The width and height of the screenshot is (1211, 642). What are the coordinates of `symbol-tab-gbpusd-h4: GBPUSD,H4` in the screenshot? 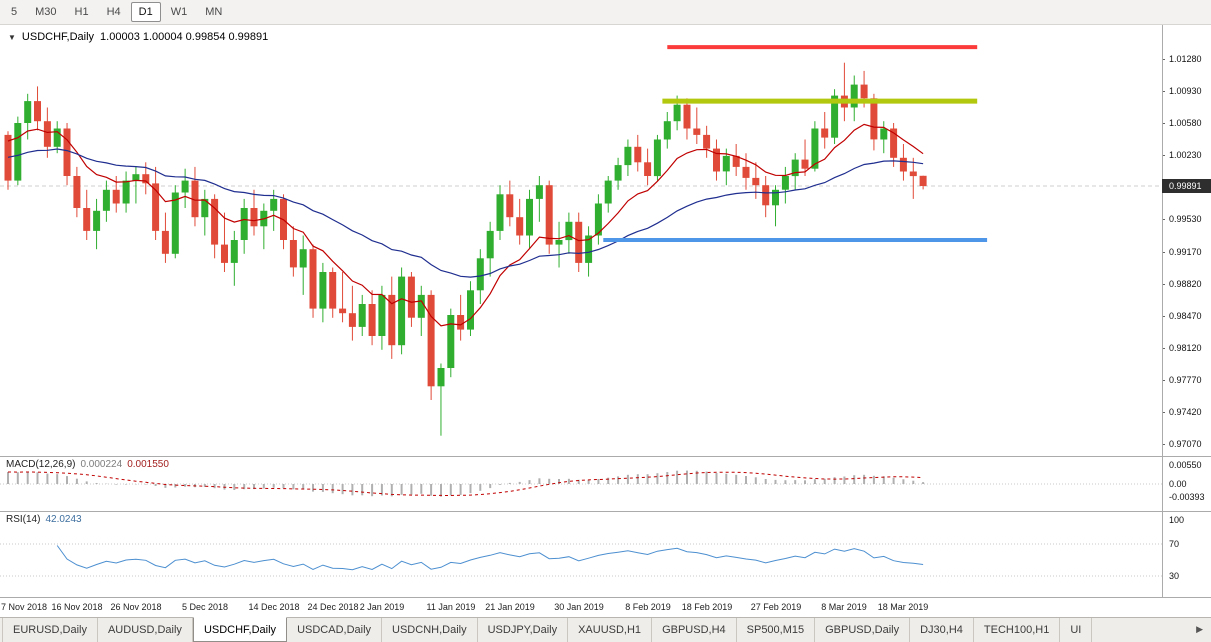 It's located at (694, 630).